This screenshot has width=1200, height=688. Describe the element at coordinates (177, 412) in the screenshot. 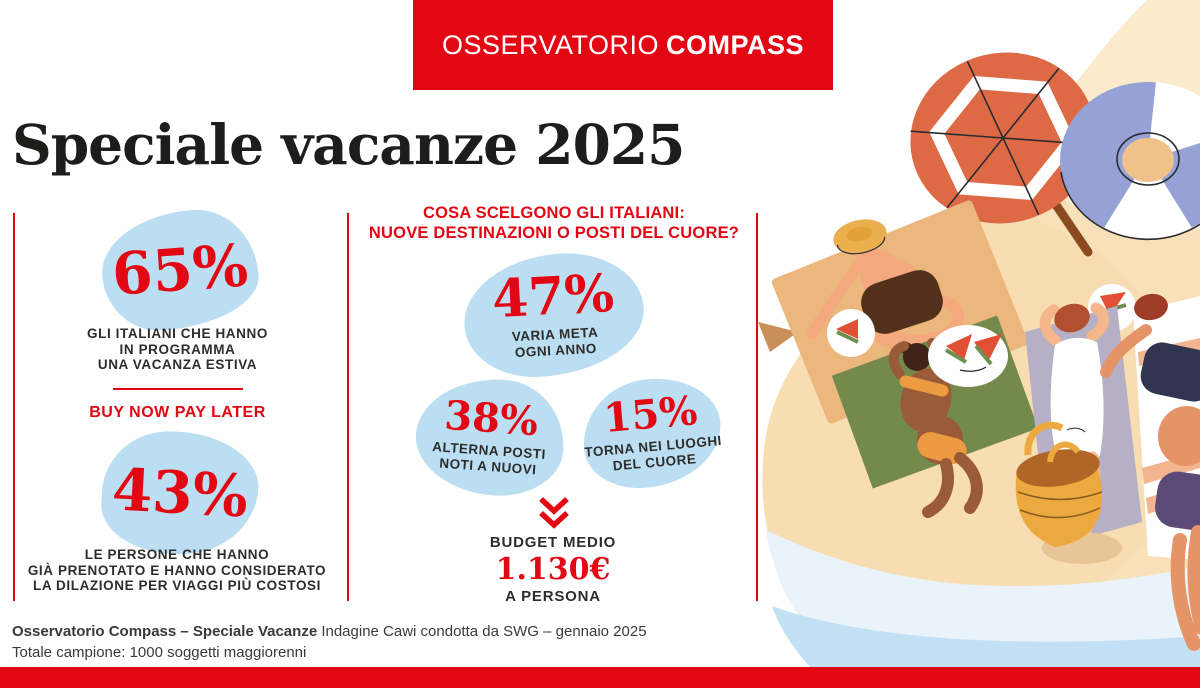

I see `section-label-bnpl: BUY NOW PAY LATER` at that location.